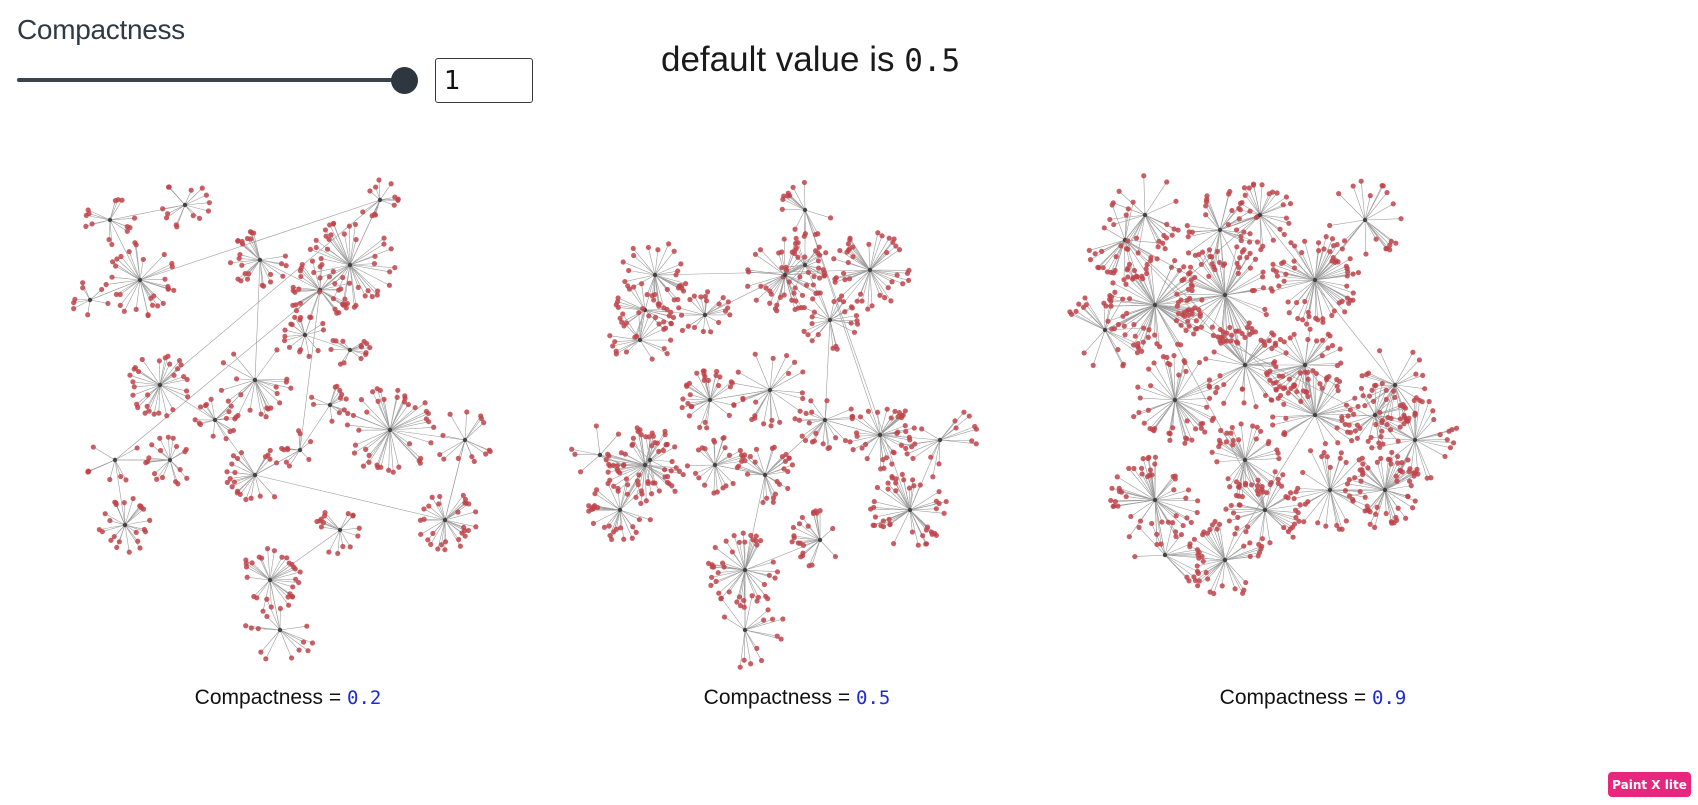 The width and height of the screenshot is (1698, 805). What do you see at coordinates (160, 385) in the screenshot?
I see `graph-0-hub` at bounding box center [160, 385].